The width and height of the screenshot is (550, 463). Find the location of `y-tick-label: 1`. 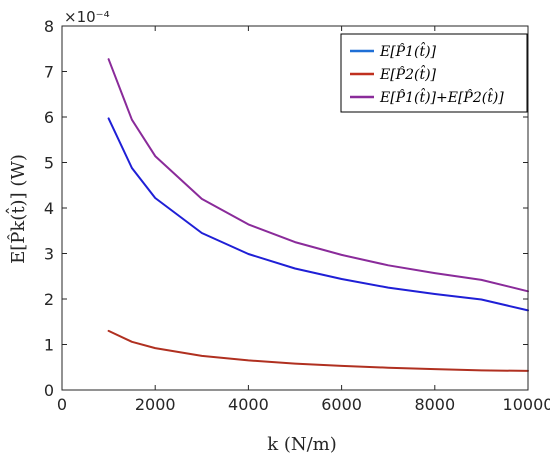

y-tick-label: 1 is located at coordinates (49, 345).